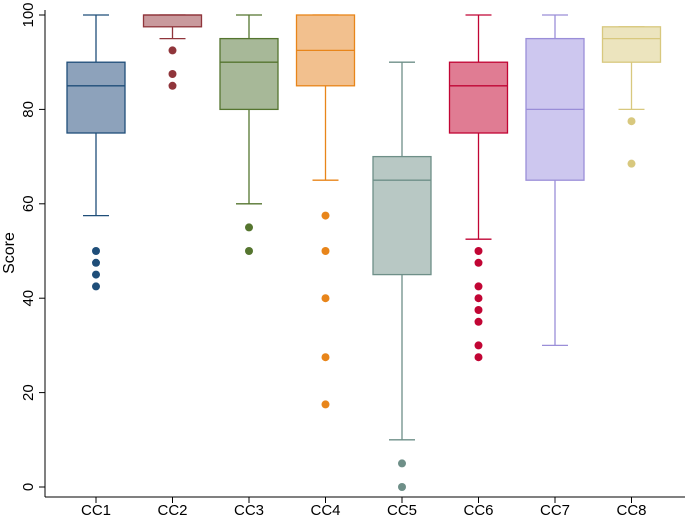 This screenshot has width=685, height=516. I want to click on y-axis-title: Score, so click(9, 253).